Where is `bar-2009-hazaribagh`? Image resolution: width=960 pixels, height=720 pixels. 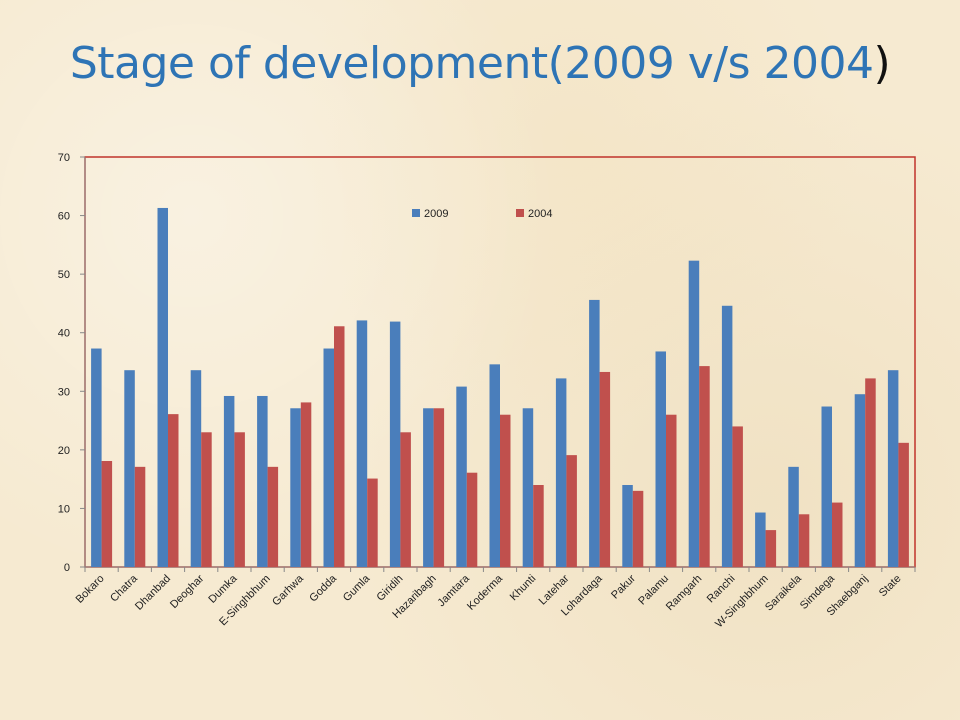 bar-2009-hazaribagh is located at coordinates (428, 487).